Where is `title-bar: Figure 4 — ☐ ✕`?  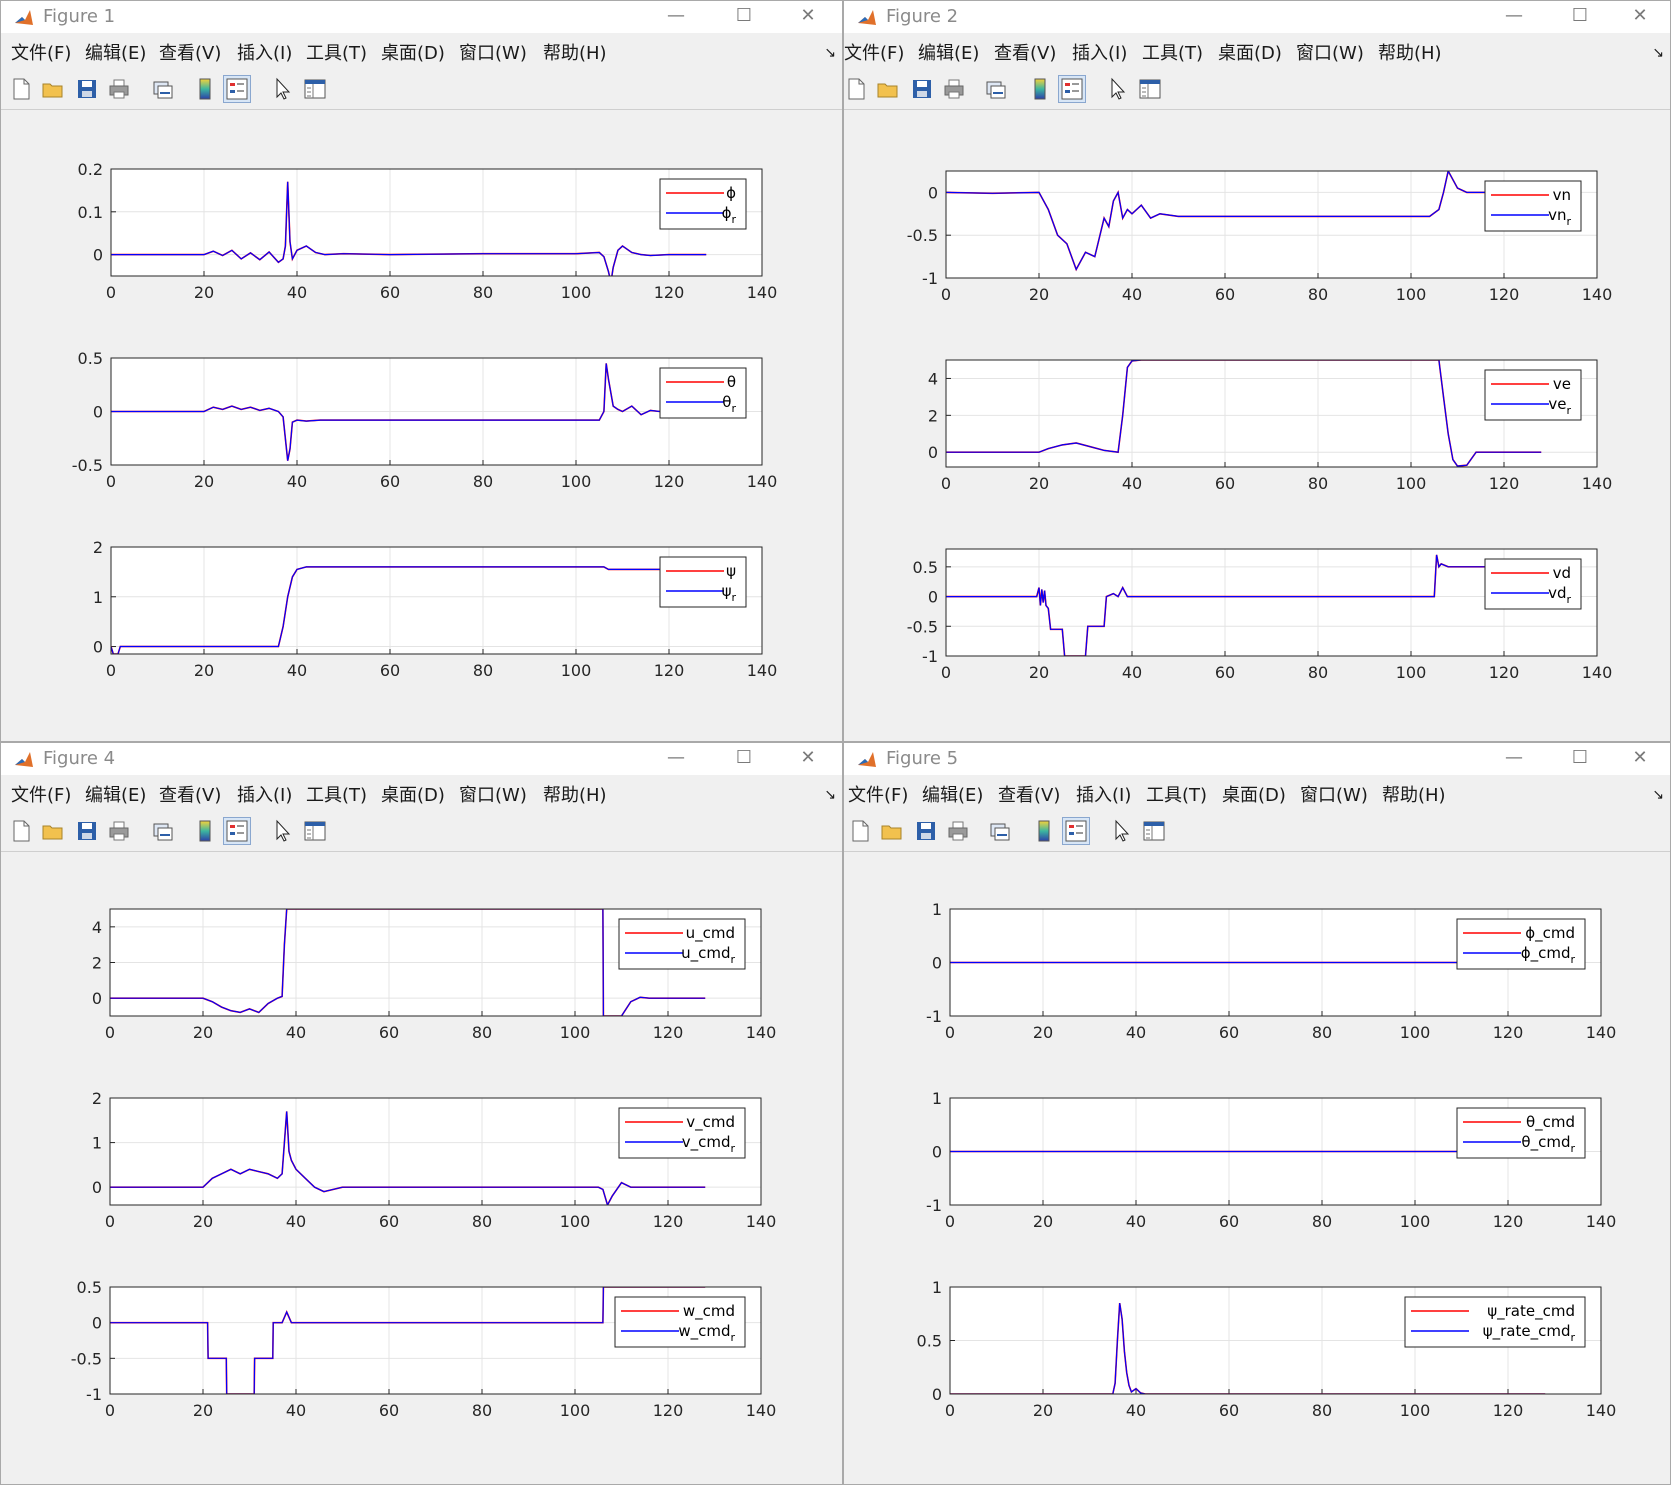
title-bar: Figure 4 — ☐ ✕ is located at coordinates (421, 759).